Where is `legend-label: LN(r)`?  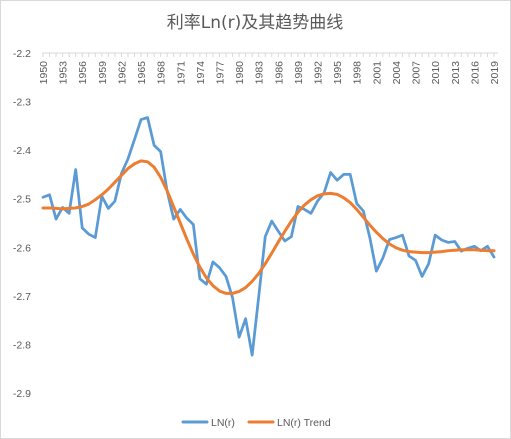
legend-label: LN(r) is located at coordinates (223, 423).